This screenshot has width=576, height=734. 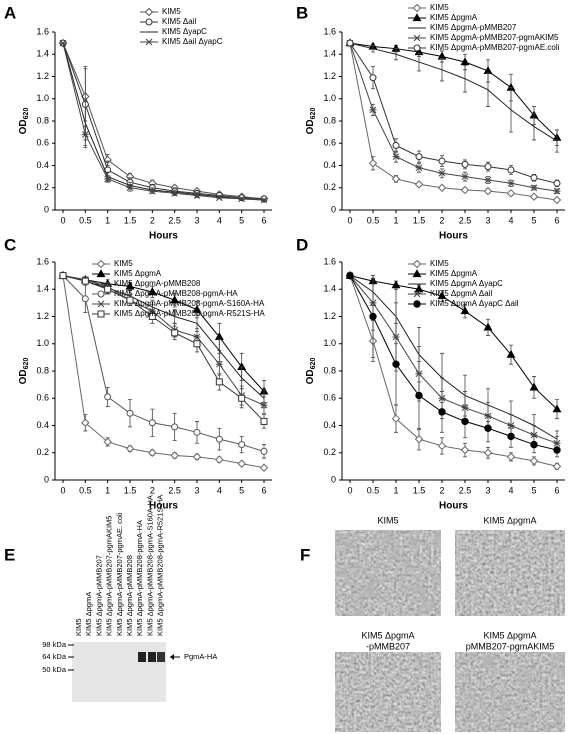 What do you see at coordinates (387, 520) in the screenshot?
I see `micrograph-caption: KIM5` at bounding box center [387, 520].